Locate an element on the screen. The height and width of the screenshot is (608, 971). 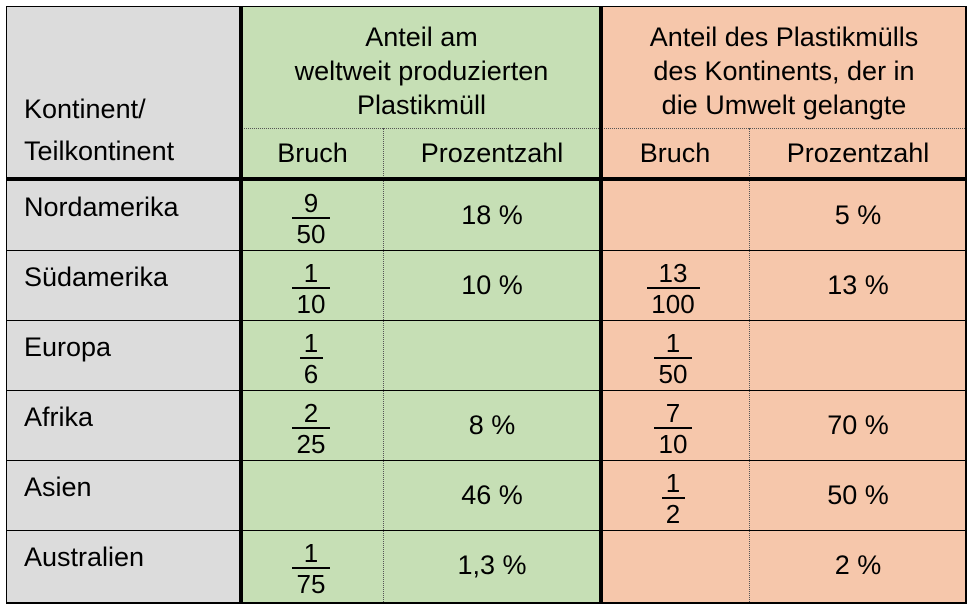
world-share-percent: 1,3 % is located at coordinates (492, 565).